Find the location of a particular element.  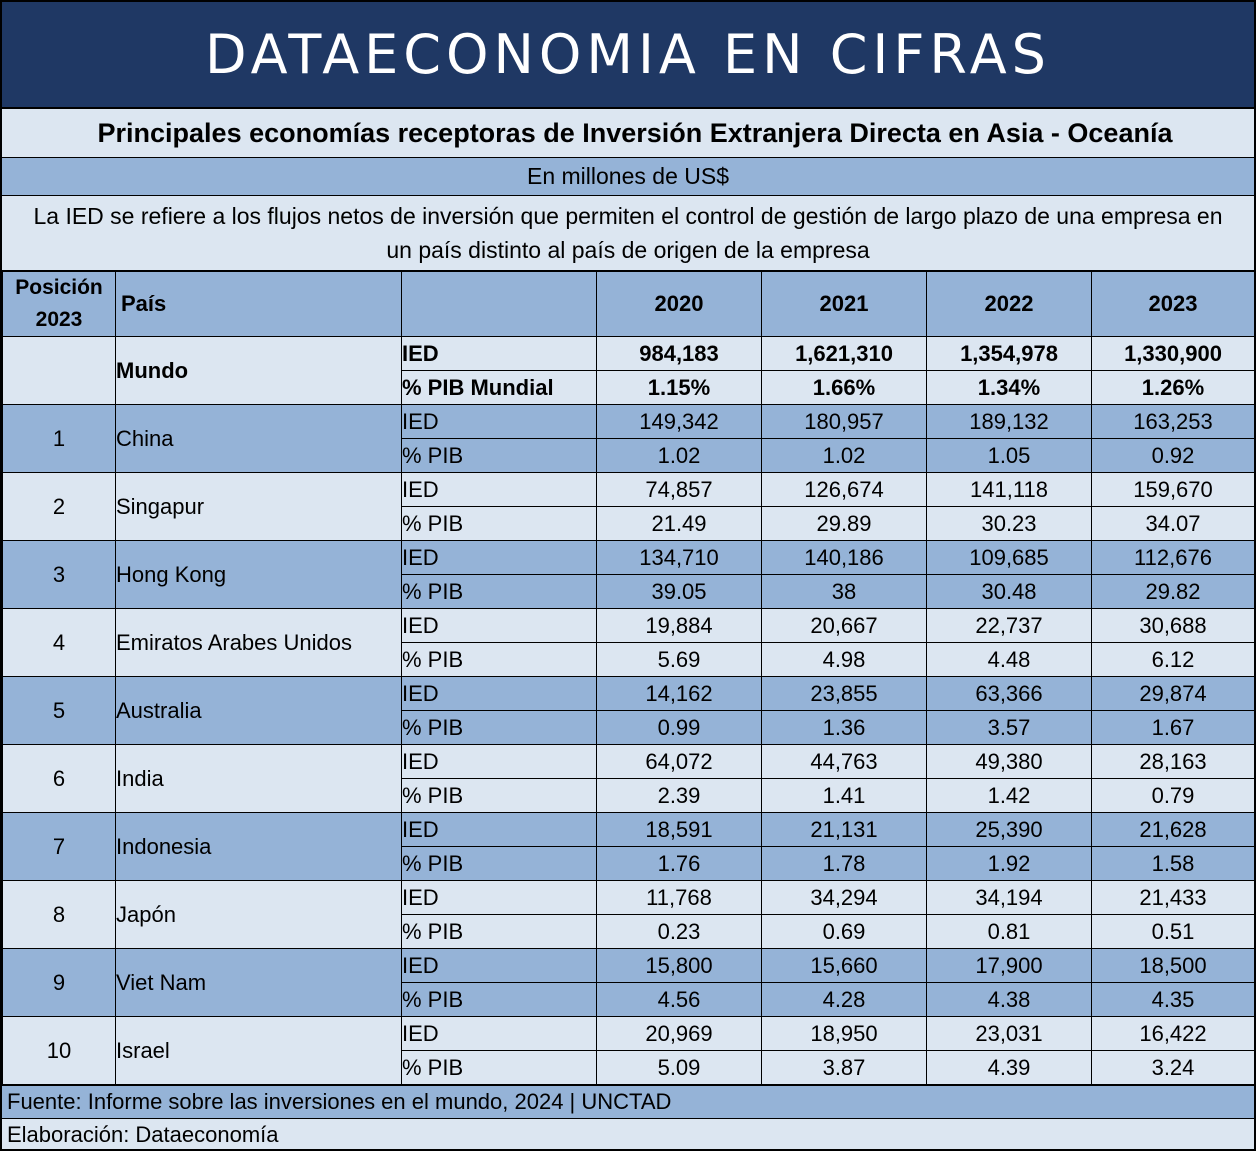

value-cell: 140,186 is located at coordinates (844, 557).